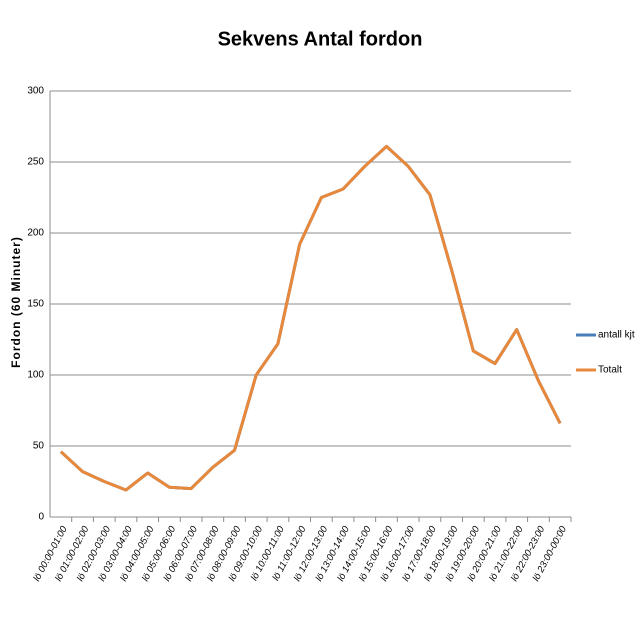 This screenshot has width=640, height=640. What do you see at coordinates (41, 517) in the screenshot?
I see `y-tick-label: 0` at bounding box center [41, 517].